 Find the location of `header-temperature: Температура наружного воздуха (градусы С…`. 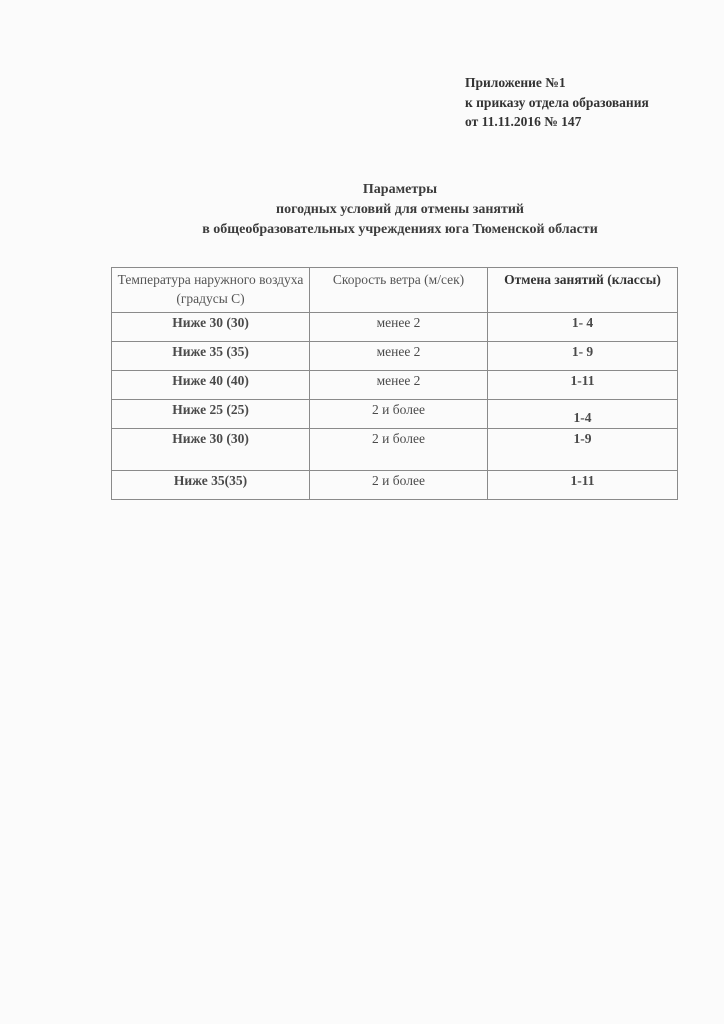

header-temperature: Температура наружного воздуха (градусы С… is located at coordinates (210, 290).